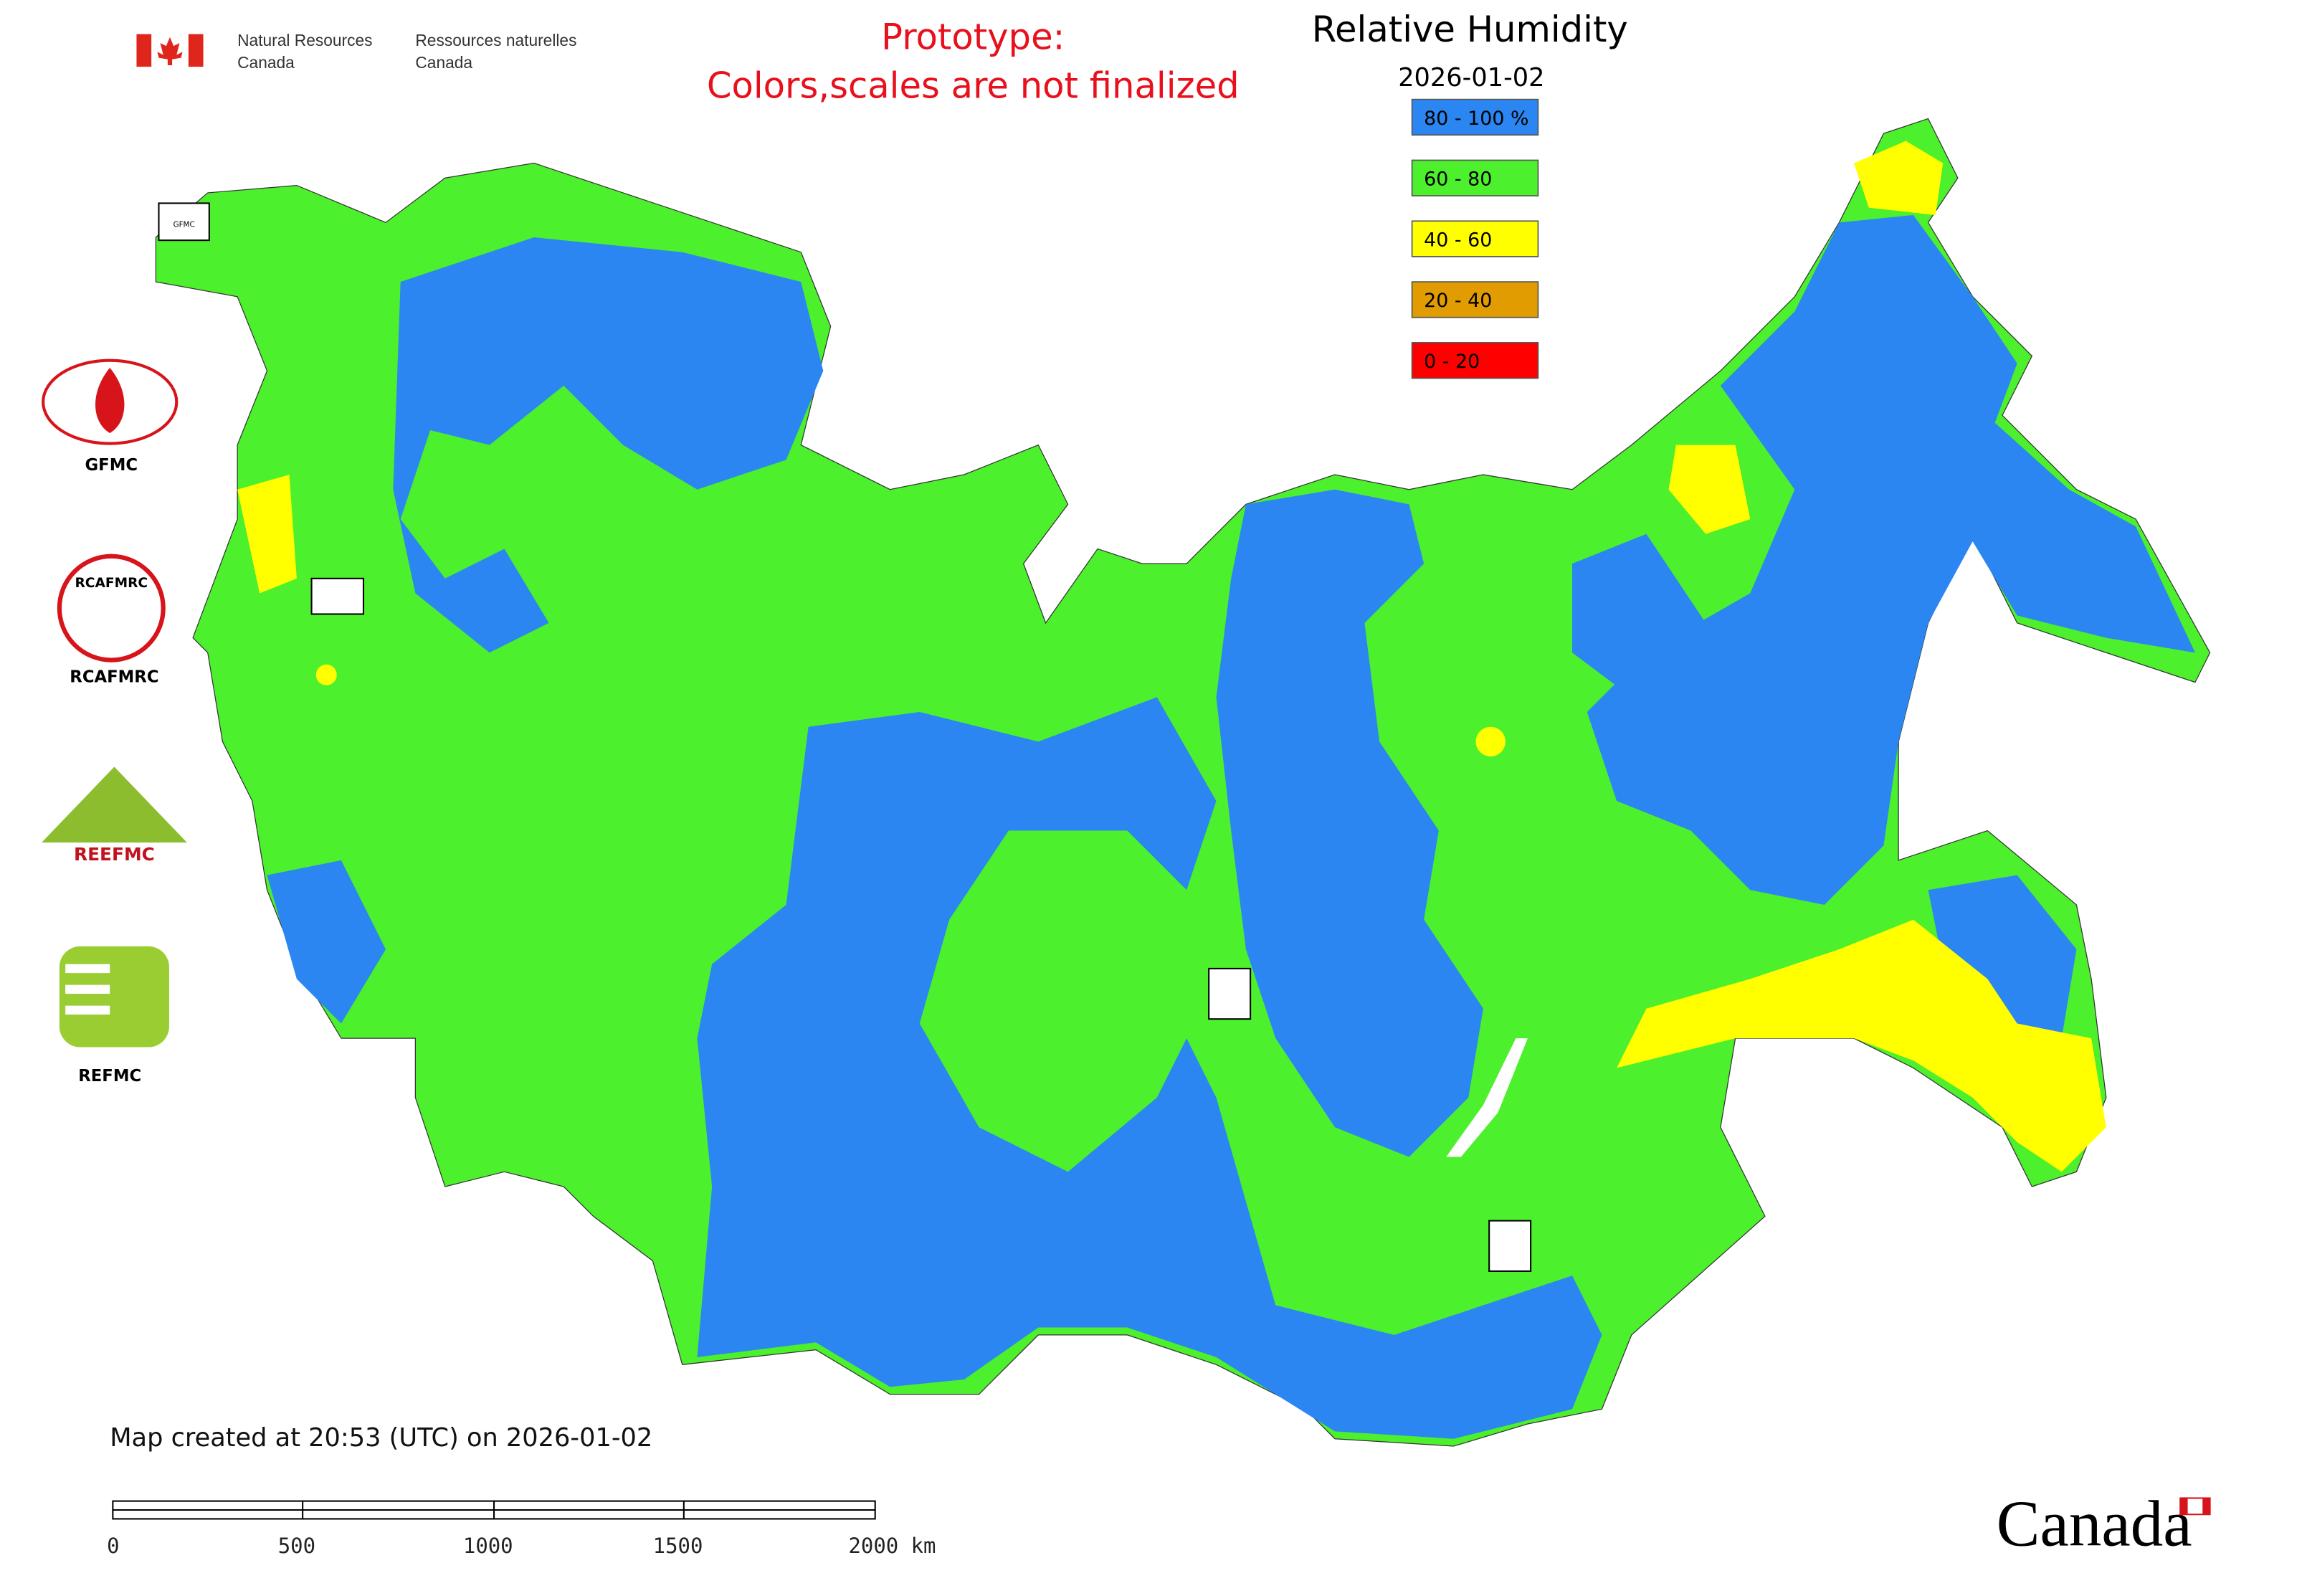  Describe the element at coordinates (974, 86) in the screenshot. I see `notice: Colors,scales are not finalized` at that location.